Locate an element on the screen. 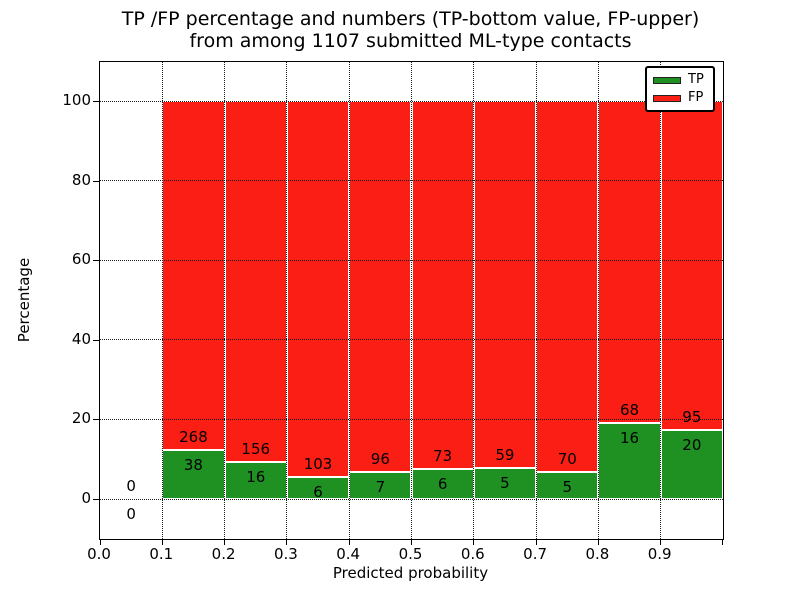 This screenshot has height=600, width=800. tp-count-label-4: 7 is located at coordinates (380, 486).